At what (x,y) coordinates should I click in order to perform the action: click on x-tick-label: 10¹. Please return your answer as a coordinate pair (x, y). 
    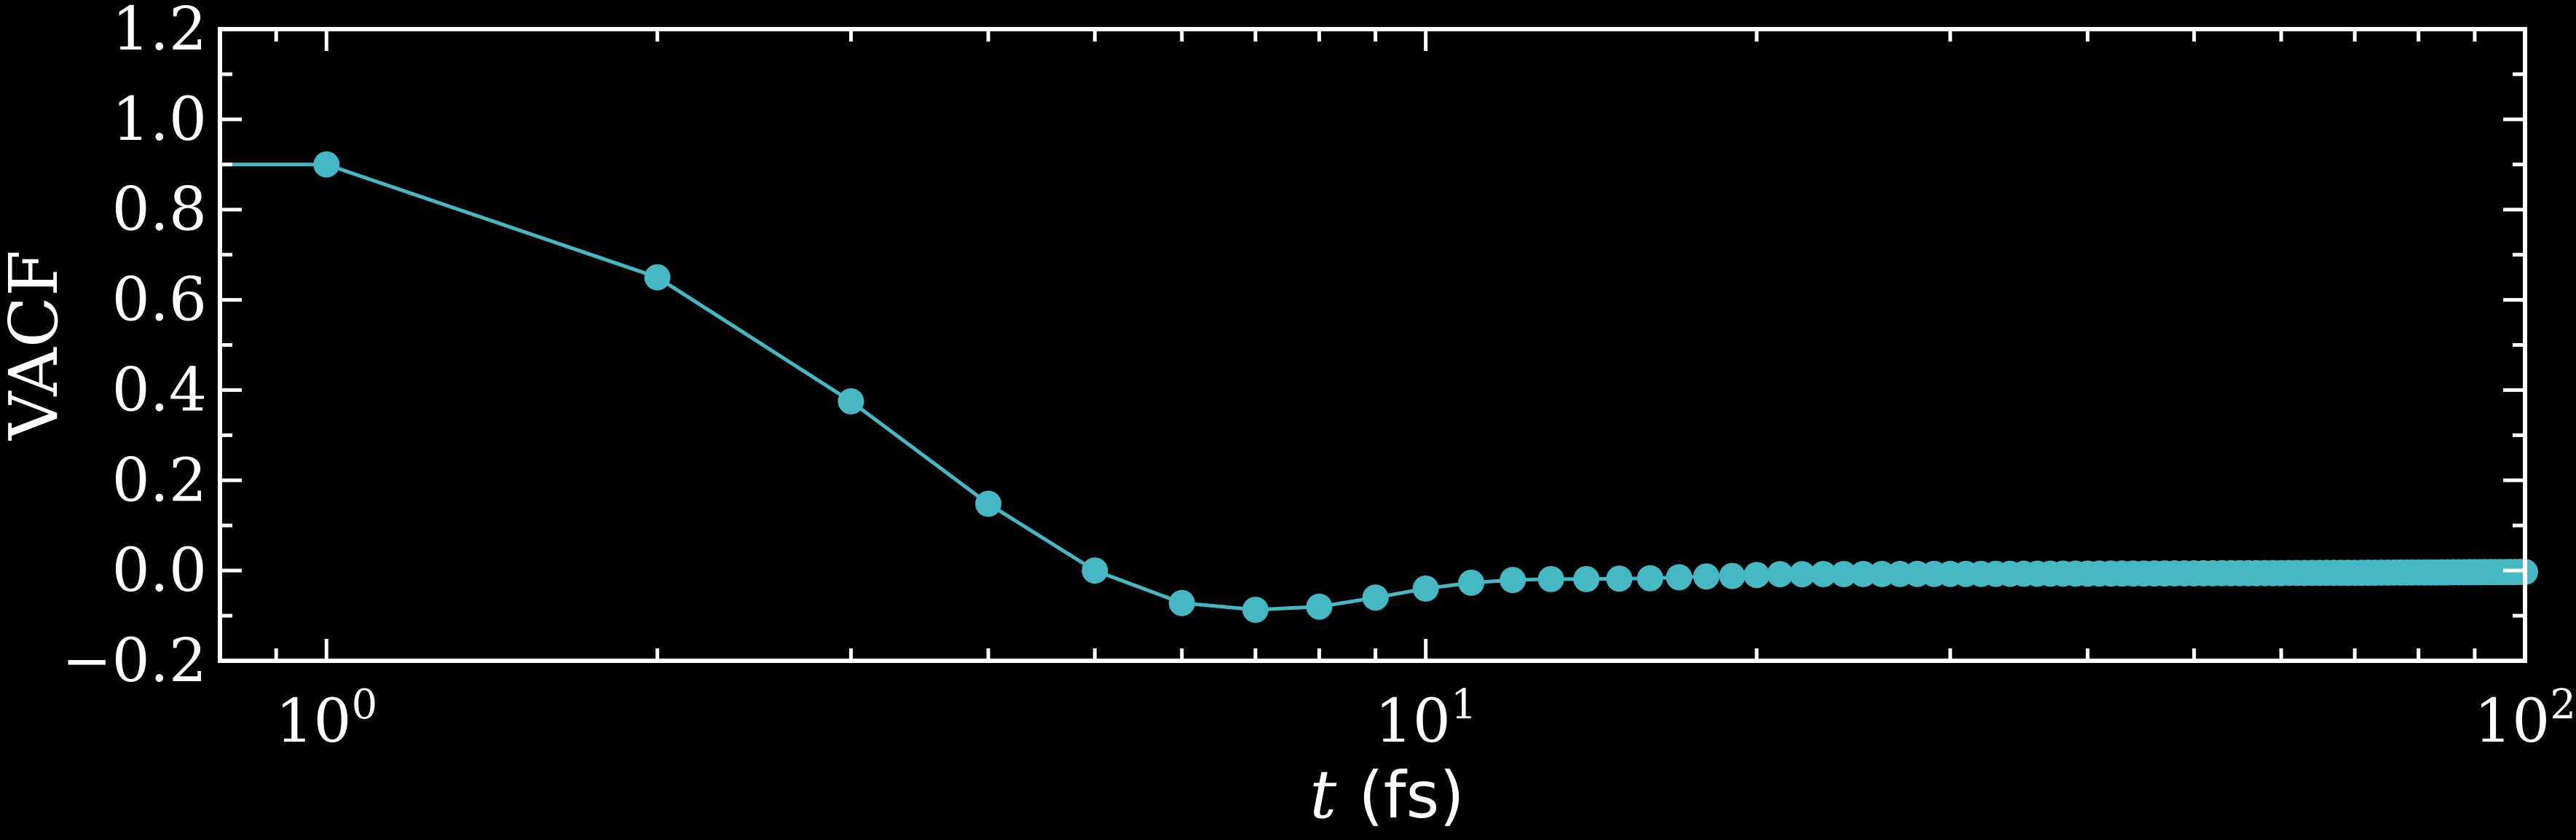
    Looking at the image, I should click on (1426, 718).